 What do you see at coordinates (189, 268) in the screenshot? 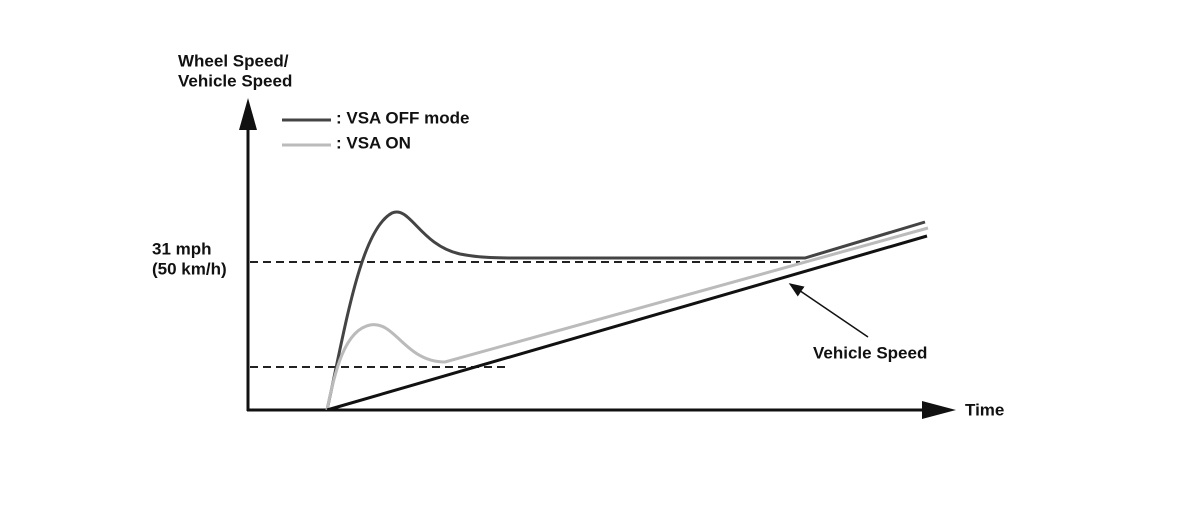
I see `reference-label: (50 km/h)` at bounding box center [189, 268].